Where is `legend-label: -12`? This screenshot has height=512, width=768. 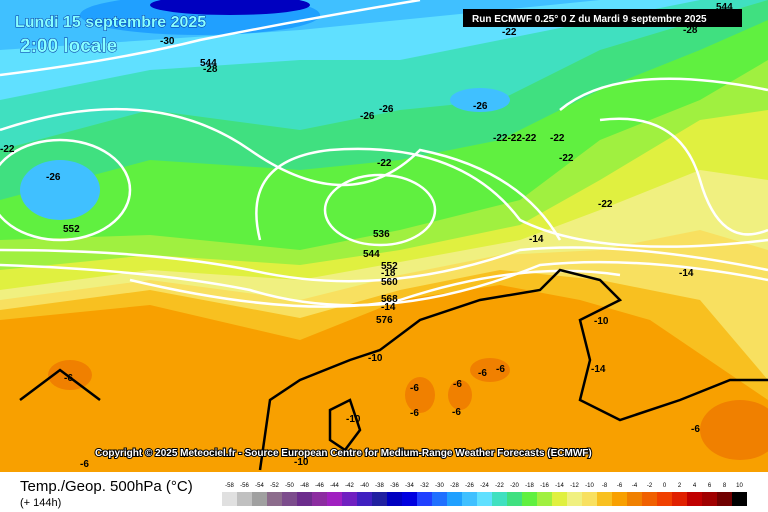 legend-label: -12 is located at coordinates (574, 486).